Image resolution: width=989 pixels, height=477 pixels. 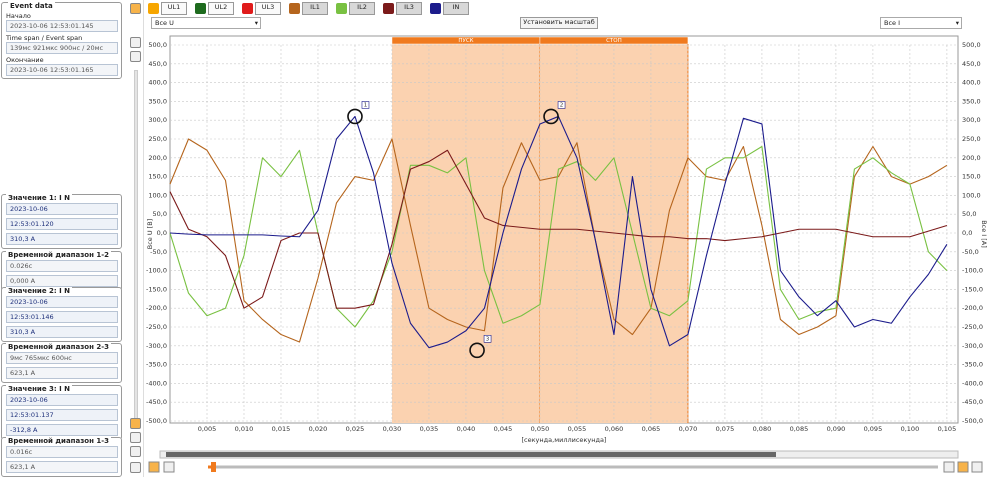 What do you see at coordinates (256, 23) in the screenshot?
I see `dropdown-arrow: ▾` at bounding box center [256, 23].